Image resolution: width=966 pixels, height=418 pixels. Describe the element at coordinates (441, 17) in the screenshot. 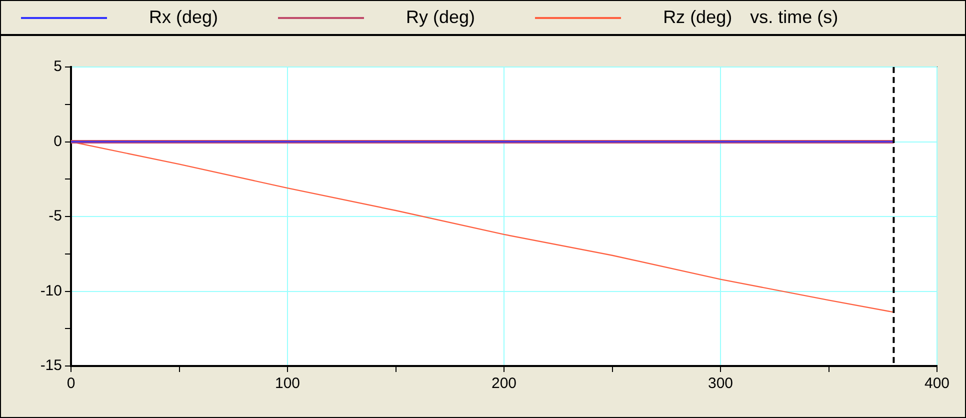

I see `legend-label: Ry (deg)` at that location.